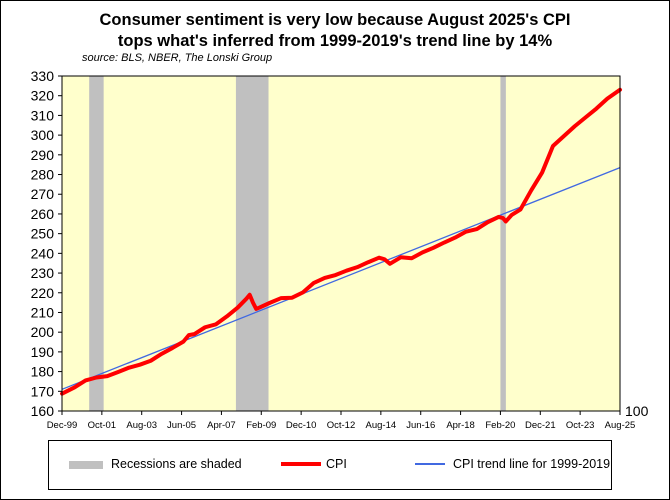 The width and height of the screenshot is (670, 500). I want to click on y-tick-label: 240, so click(43, 253).